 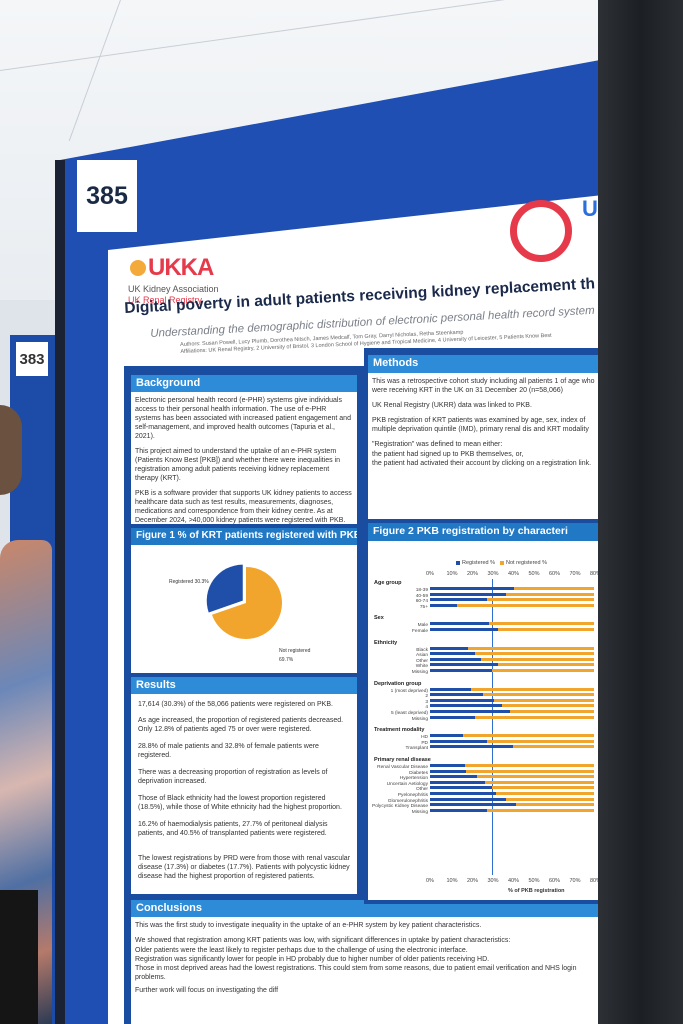 What do you see at coordinates (400, 807) in the screenshot?
I see `category-label: Polycystic Kidney Disease` at bounding box center [400, 807].